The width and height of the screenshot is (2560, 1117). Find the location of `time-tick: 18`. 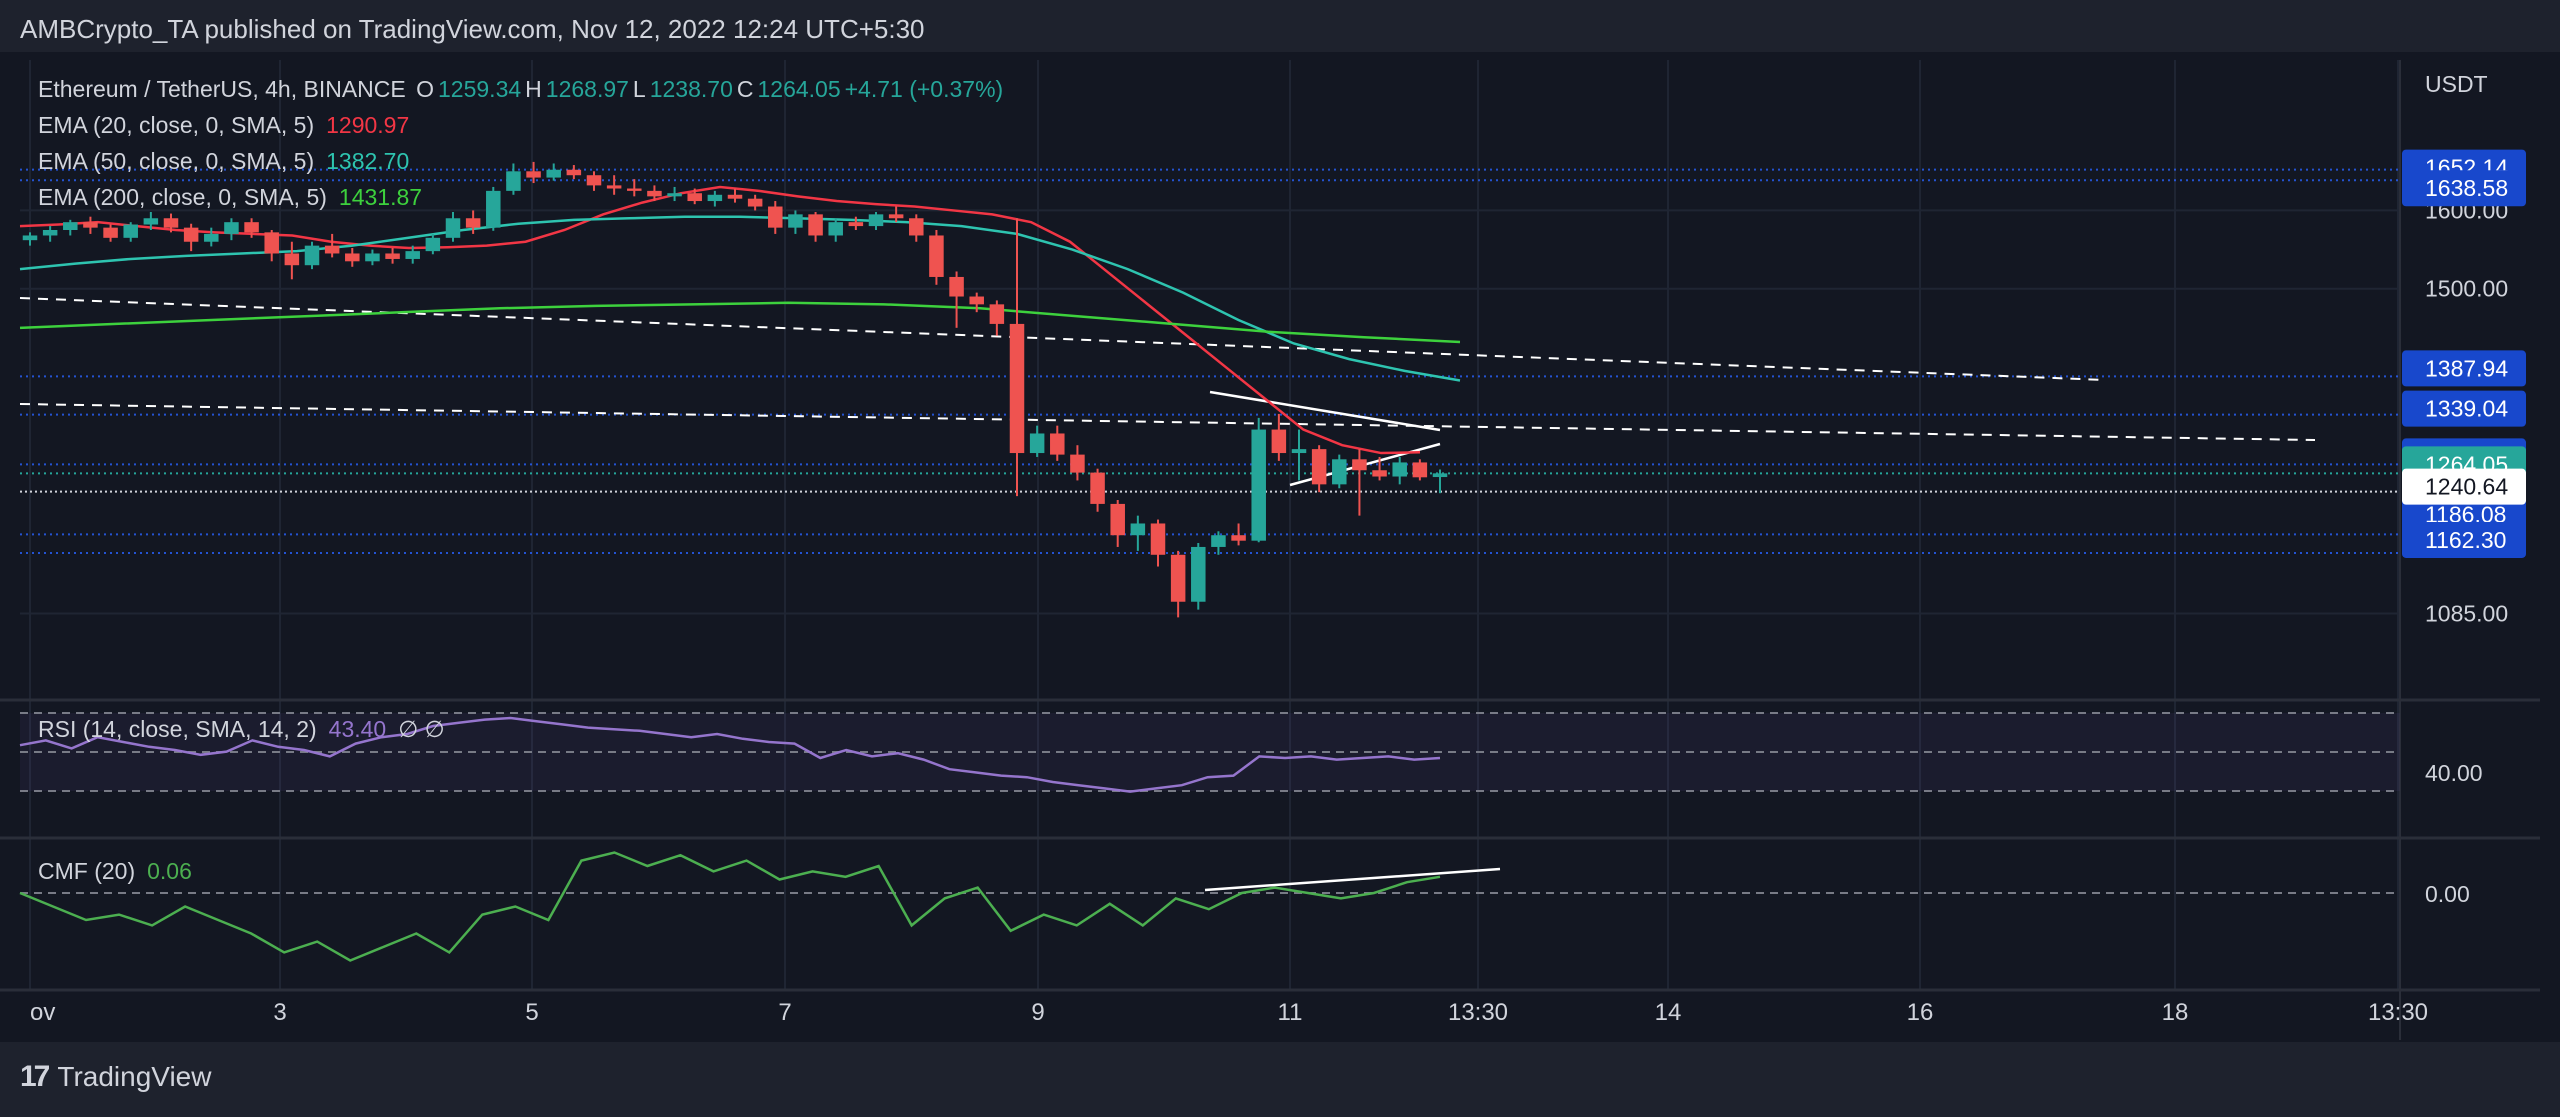

time-tick: 18 is located at coordinates (2175, 1012).